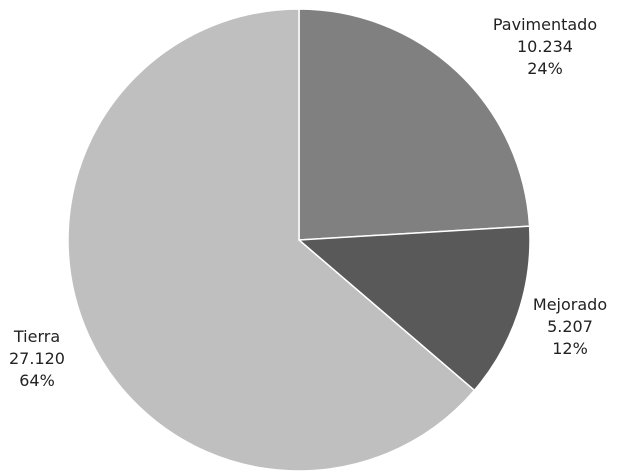 The image size is (626, 471). I want to click on label-tierra-name: Tierra, so click(37, 336).